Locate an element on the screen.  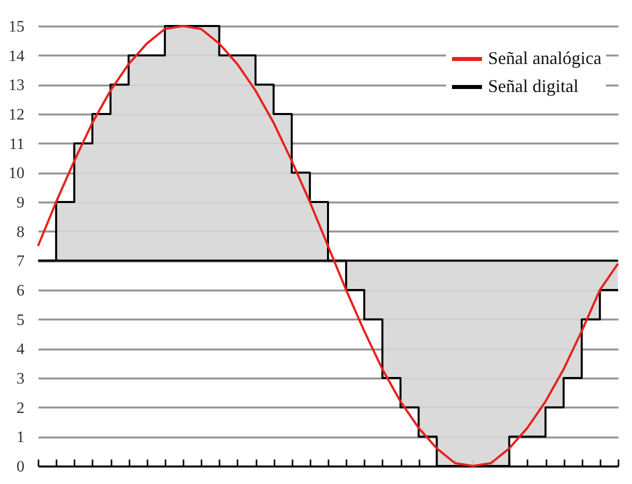
y-tick-label: 15 is located at coordinates (16, 27).